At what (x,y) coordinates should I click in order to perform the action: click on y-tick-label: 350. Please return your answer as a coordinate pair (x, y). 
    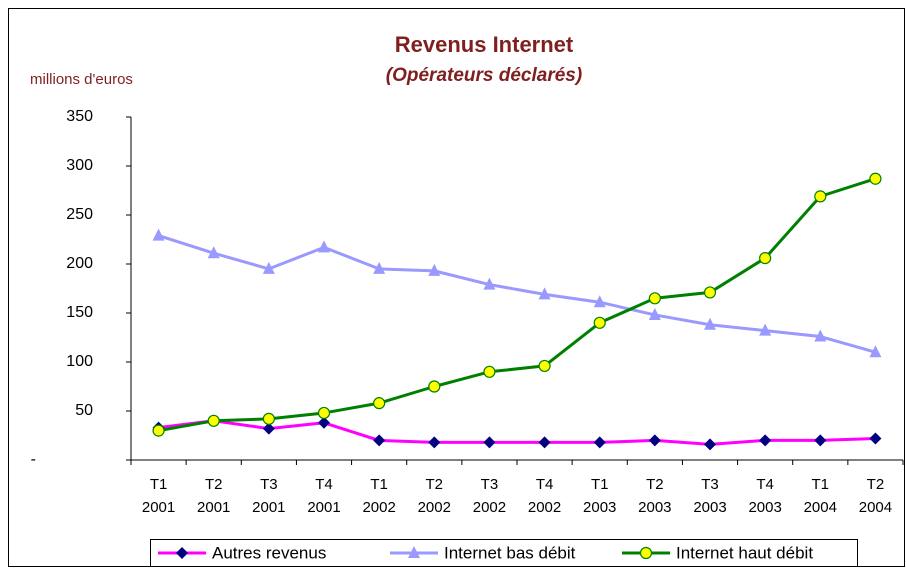
    Looking at the image, I should click on (79, 116).